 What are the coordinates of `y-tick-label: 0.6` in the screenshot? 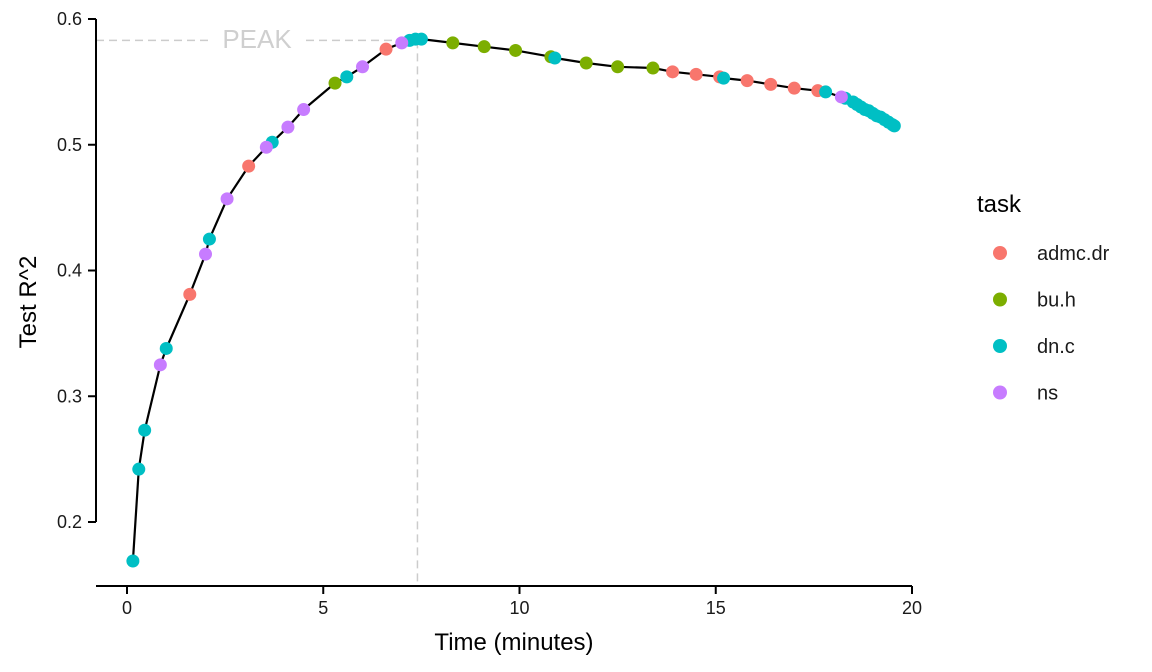 It's located at (69, 19).